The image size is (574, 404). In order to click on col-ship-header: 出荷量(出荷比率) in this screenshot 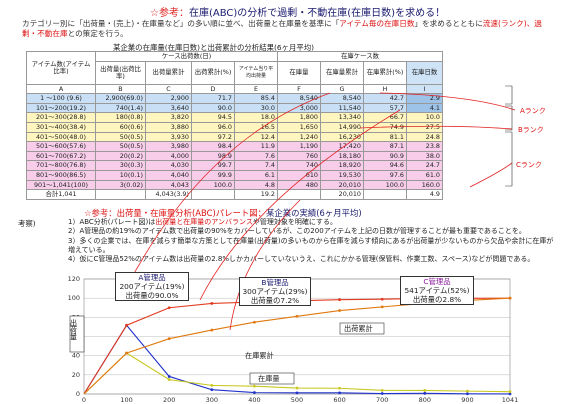, I will do `click(120, 72)`.